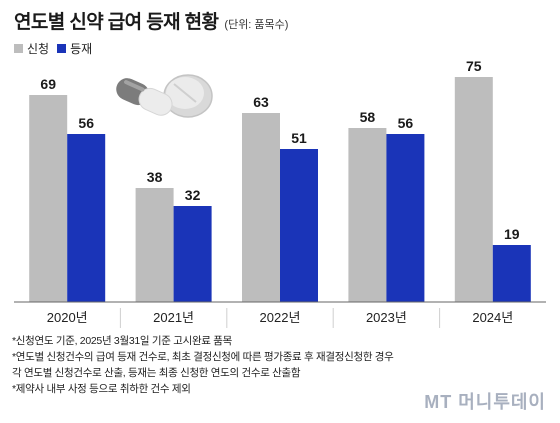  Describe the element at coordinates (185, 93) in the screenshot. I see `pill-tablet-score-icon` at that location.